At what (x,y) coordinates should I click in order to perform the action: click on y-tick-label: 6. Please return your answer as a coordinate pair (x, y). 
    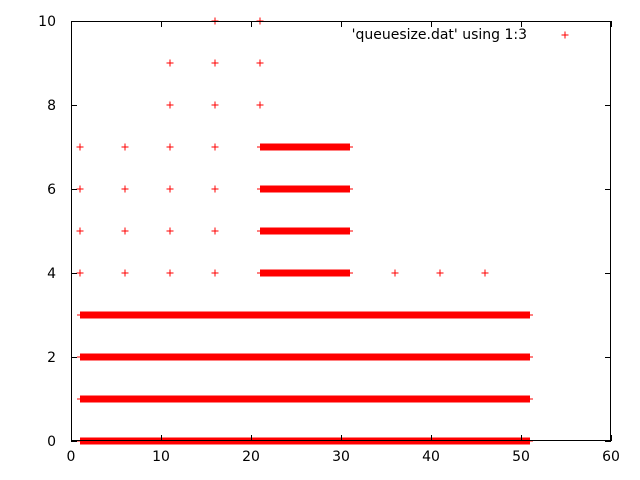
    Looking at the image, I should click on (51, 190).